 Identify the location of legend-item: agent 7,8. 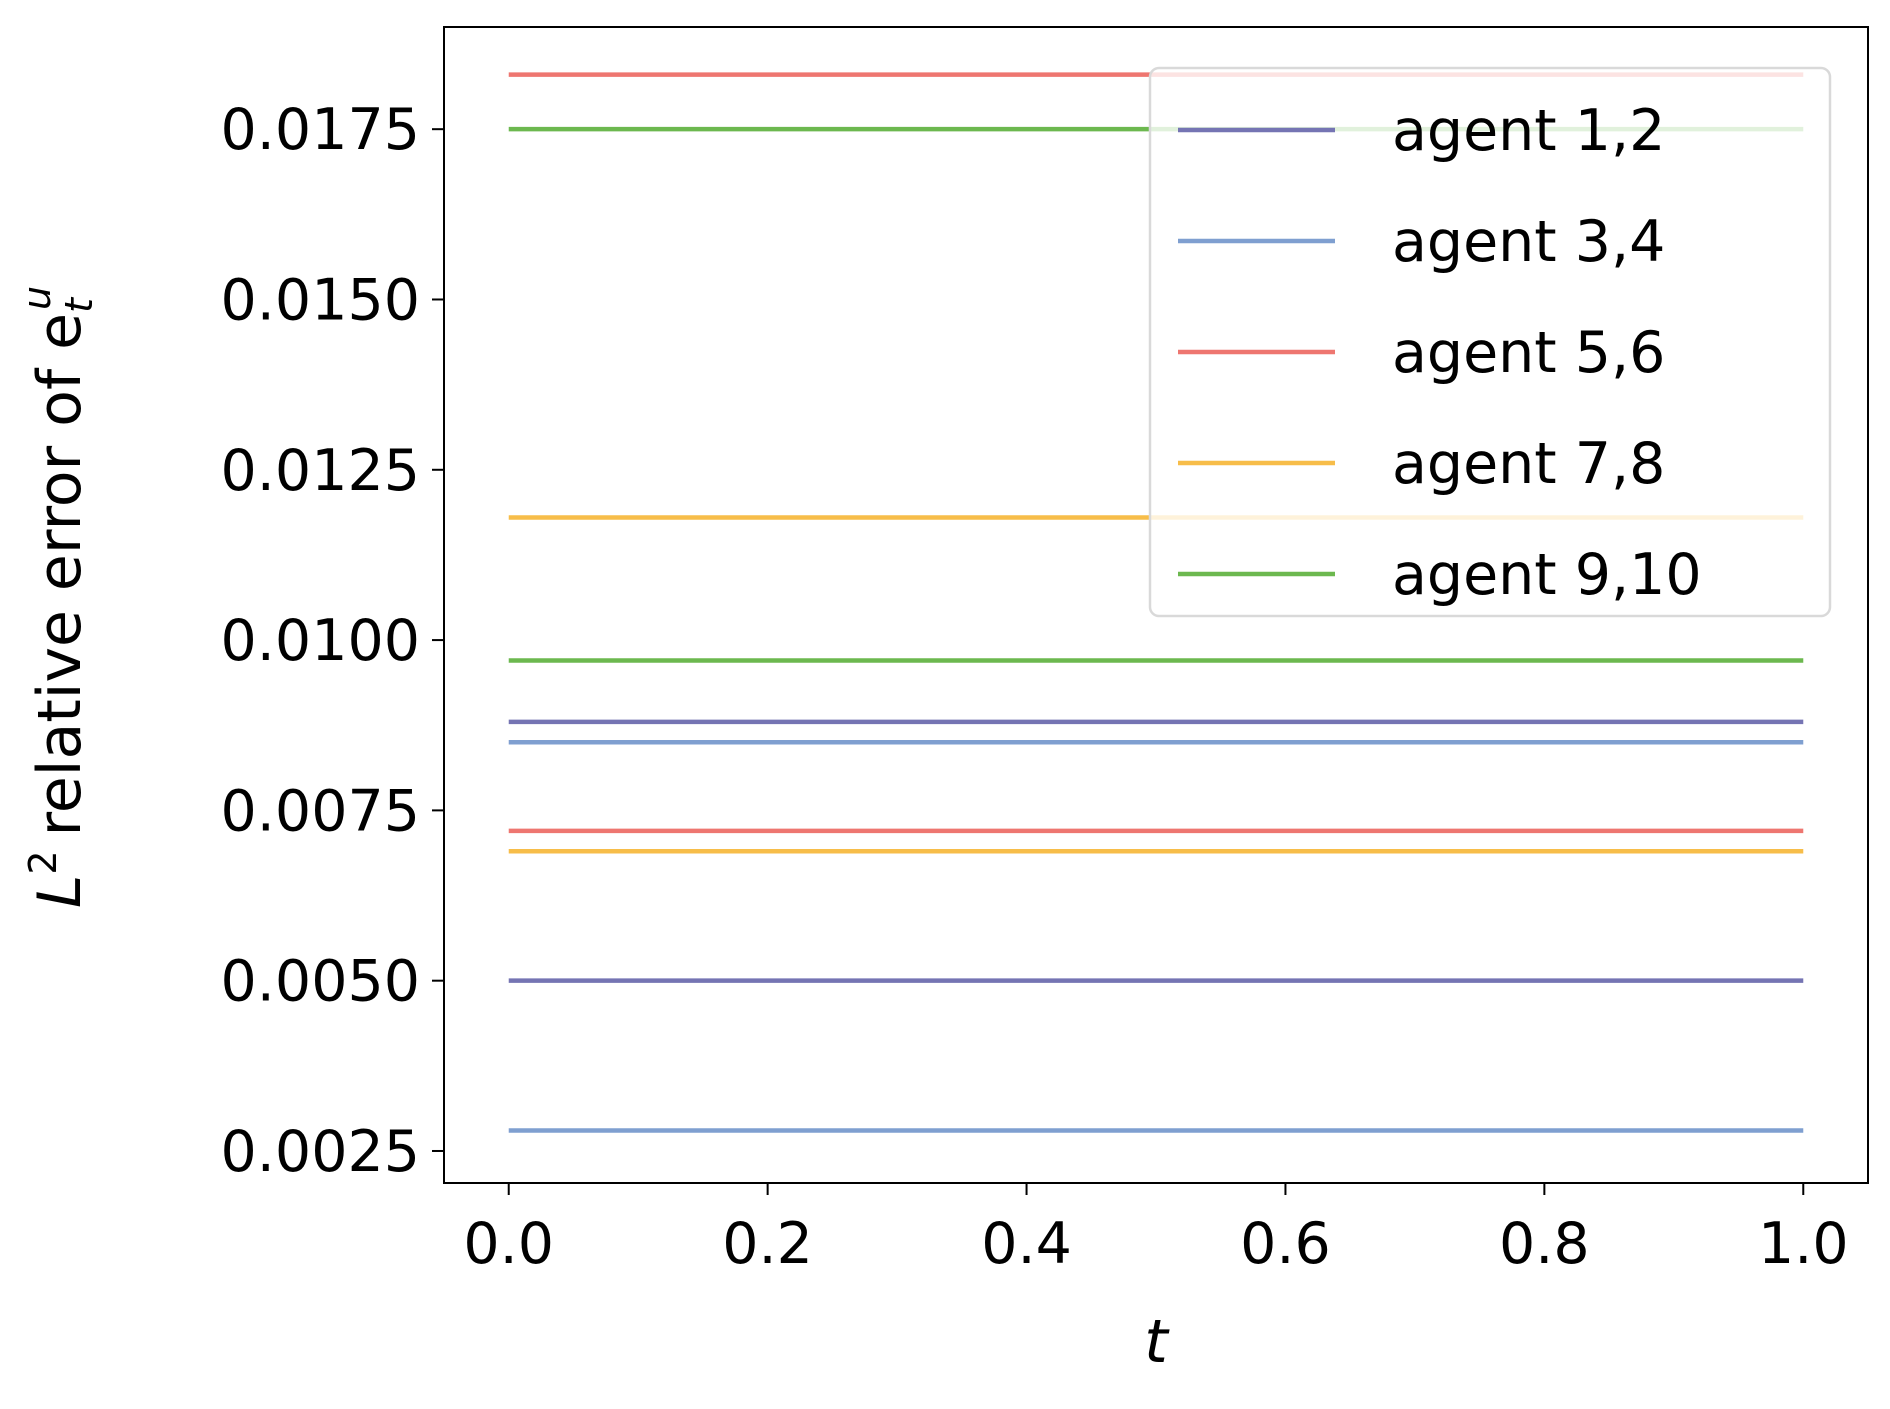
(1421, 464).